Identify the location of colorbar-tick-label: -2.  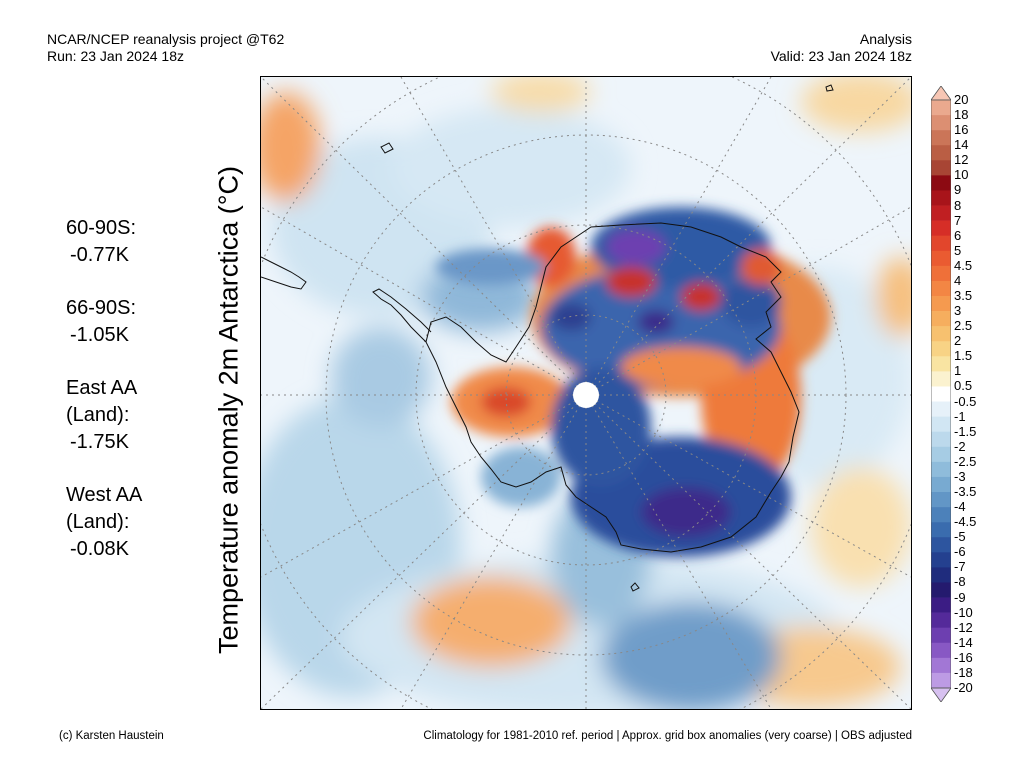
(960, 446).